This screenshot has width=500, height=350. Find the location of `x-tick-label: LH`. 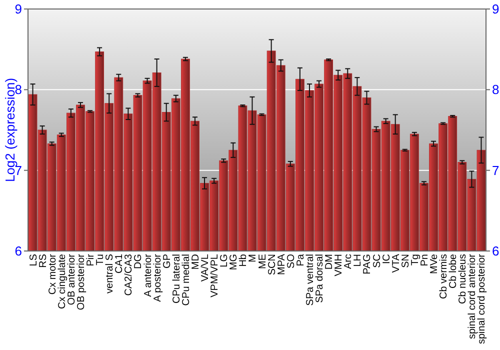

x-tick-label: LH is located at coordinates (358, 260).